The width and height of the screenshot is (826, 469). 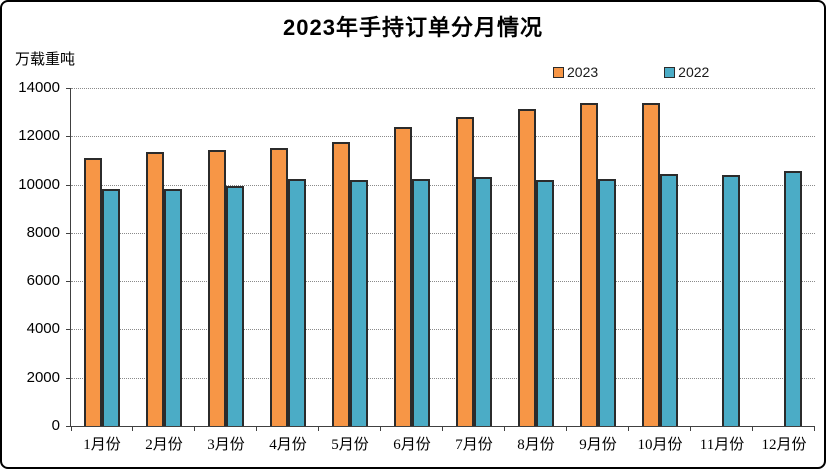 What do you see at coordinates (598, 445) in the screenshot?
I see `x-tick-label-9月份: 9月份` at bounding box center [598, 445].